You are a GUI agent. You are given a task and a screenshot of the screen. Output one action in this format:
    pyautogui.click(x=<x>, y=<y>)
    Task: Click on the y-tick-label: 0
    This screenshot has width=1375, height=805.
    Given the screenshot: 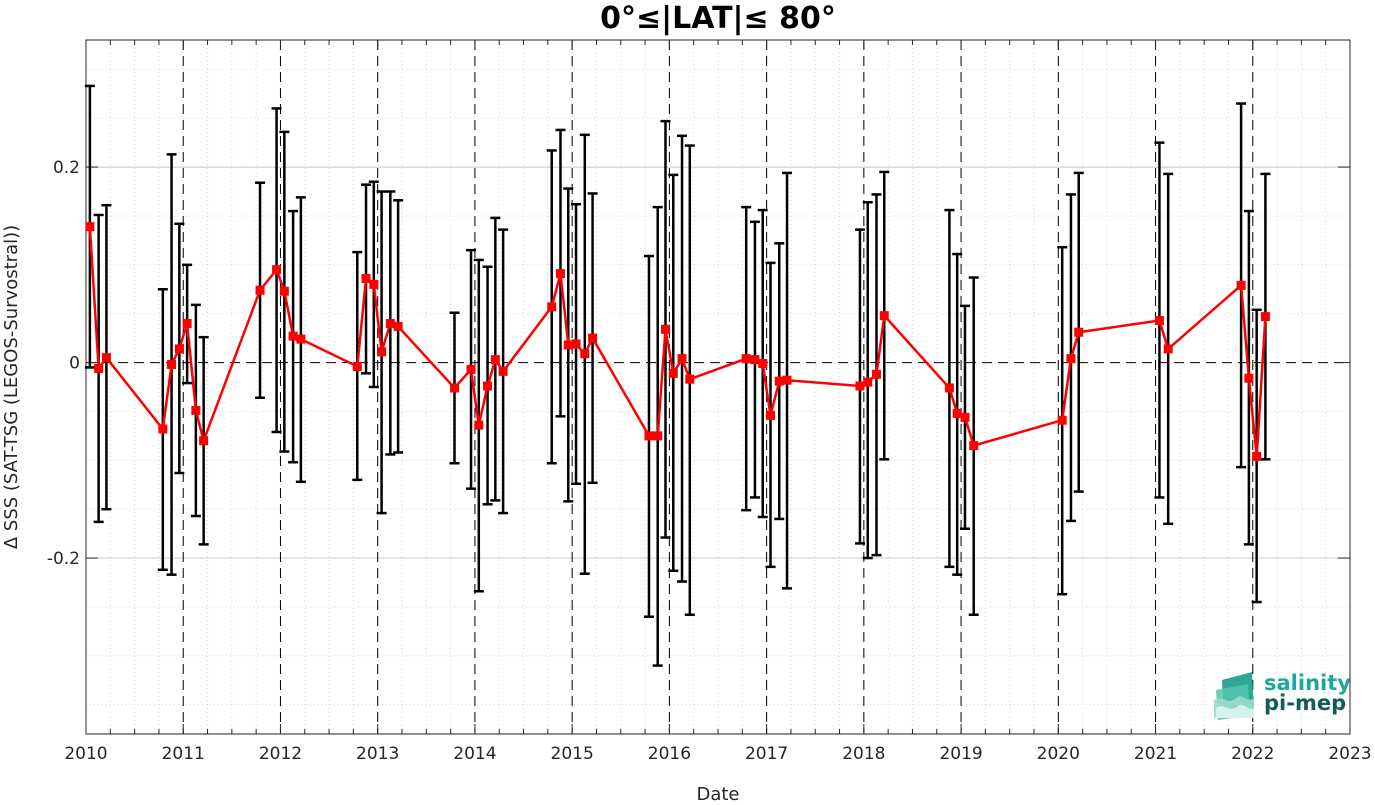 What is the action you would take?
    pyautogui.click(x=74, y=364)
    